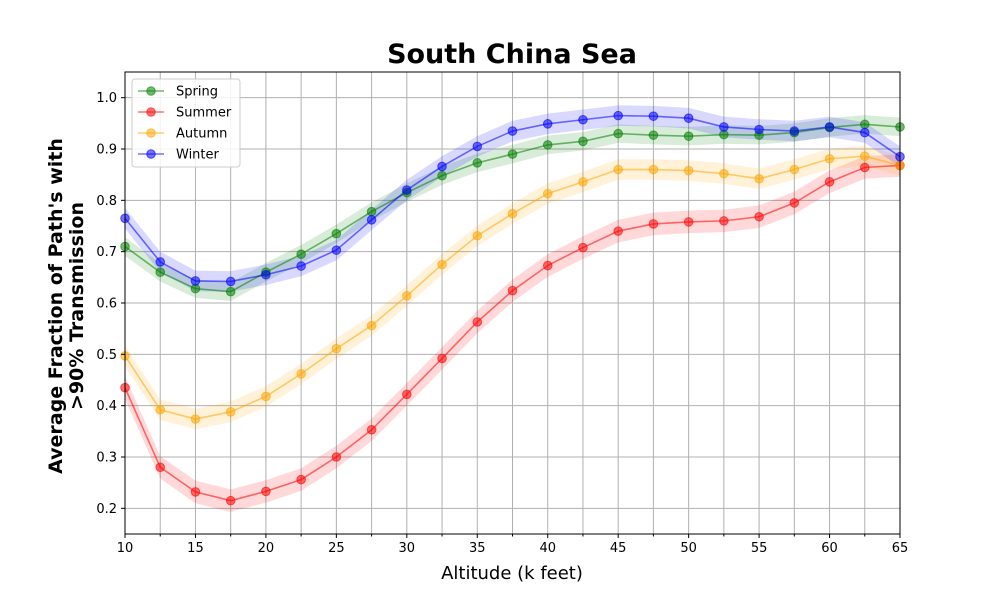  Describe the element at coordinates (106, 304) in the screenshot. I see `y-tick-label: 0.6` at that location.